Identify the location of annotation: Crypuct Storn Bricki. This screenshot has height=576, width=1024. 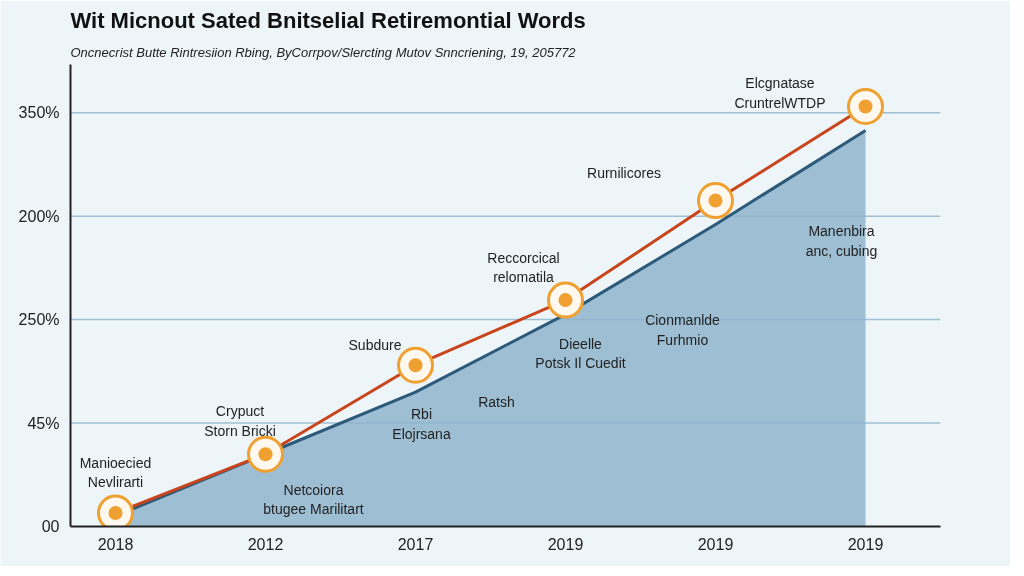
(240, 421).